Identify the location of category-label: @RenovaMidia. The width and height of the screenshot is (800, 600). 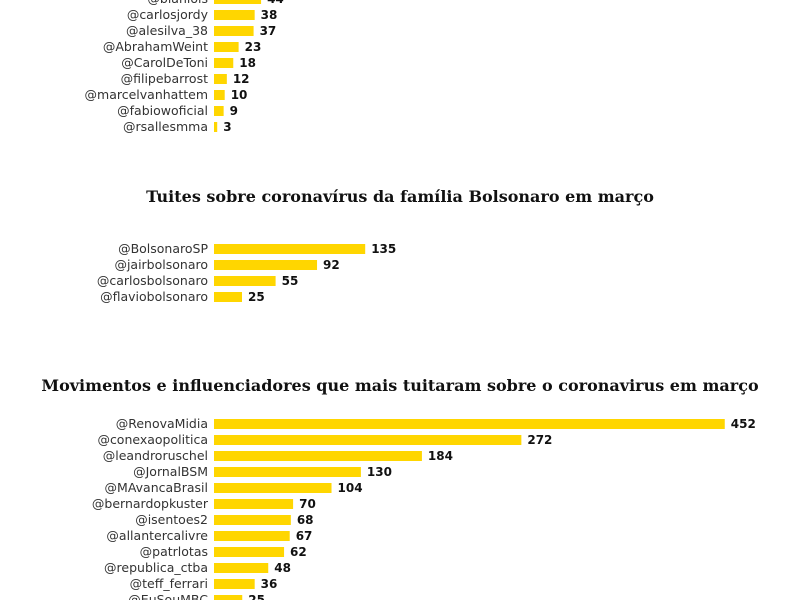
(162, 423).